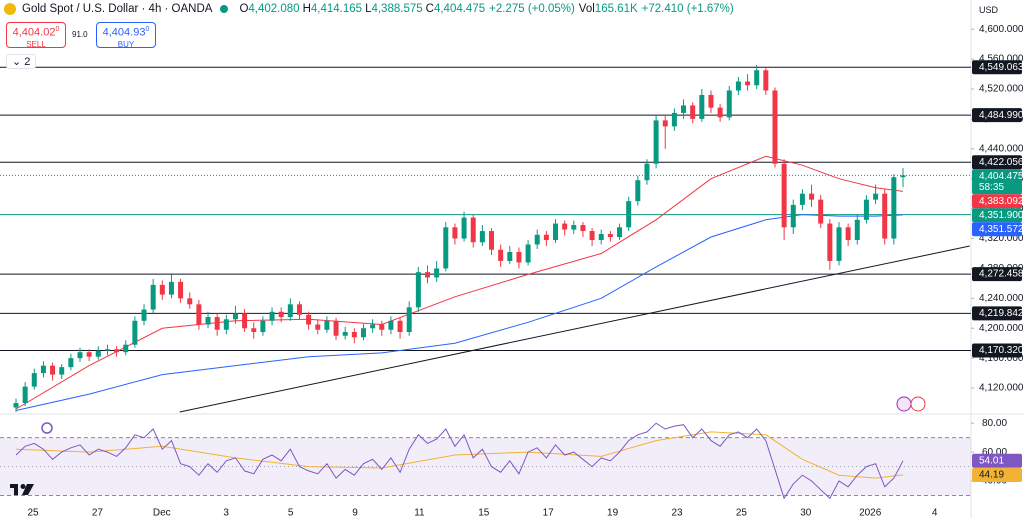 This screenshot has width=1024, height=518. What do you see at coordinates (224, 9) in the screenshot?
I see `market-status` at bounding box center [224, 9].